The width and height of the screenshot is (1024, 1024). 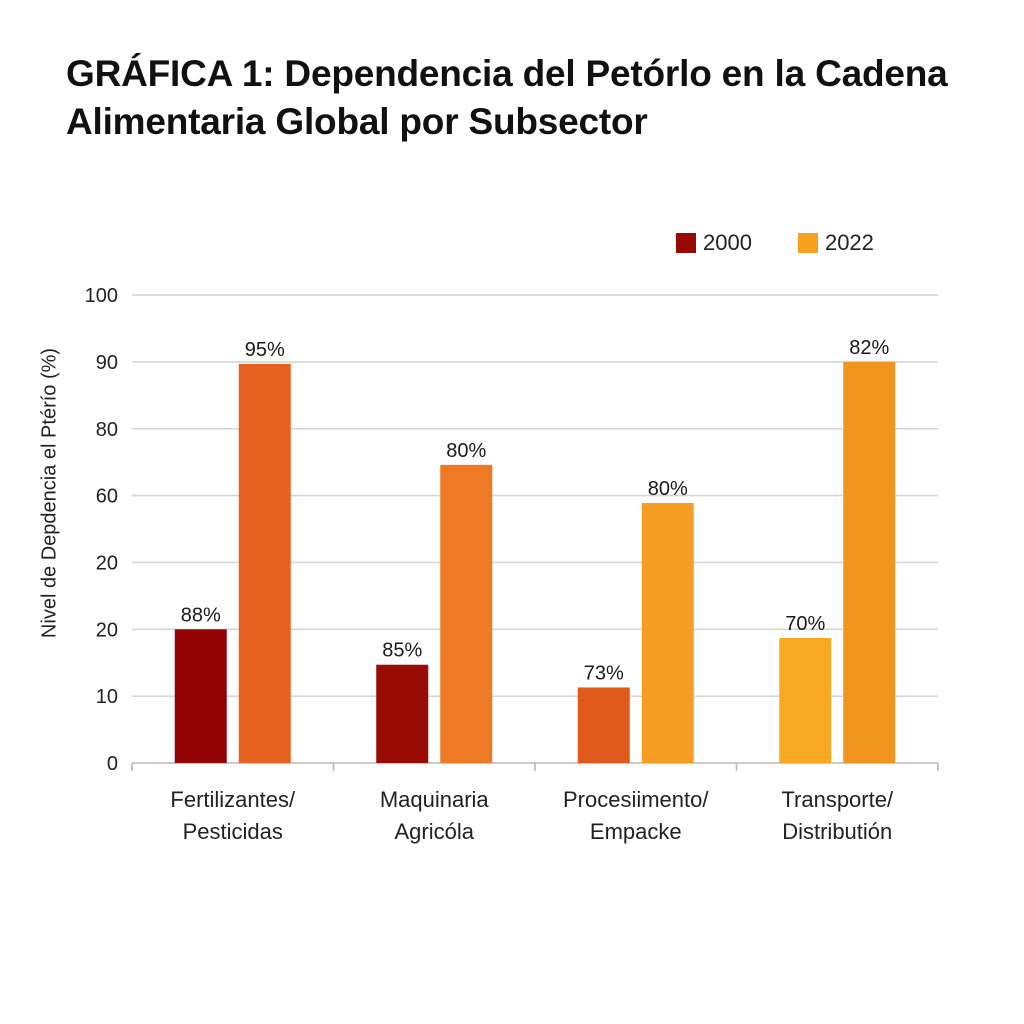 I want to click on legend: 2000 2022, so click(x=798, y=243).